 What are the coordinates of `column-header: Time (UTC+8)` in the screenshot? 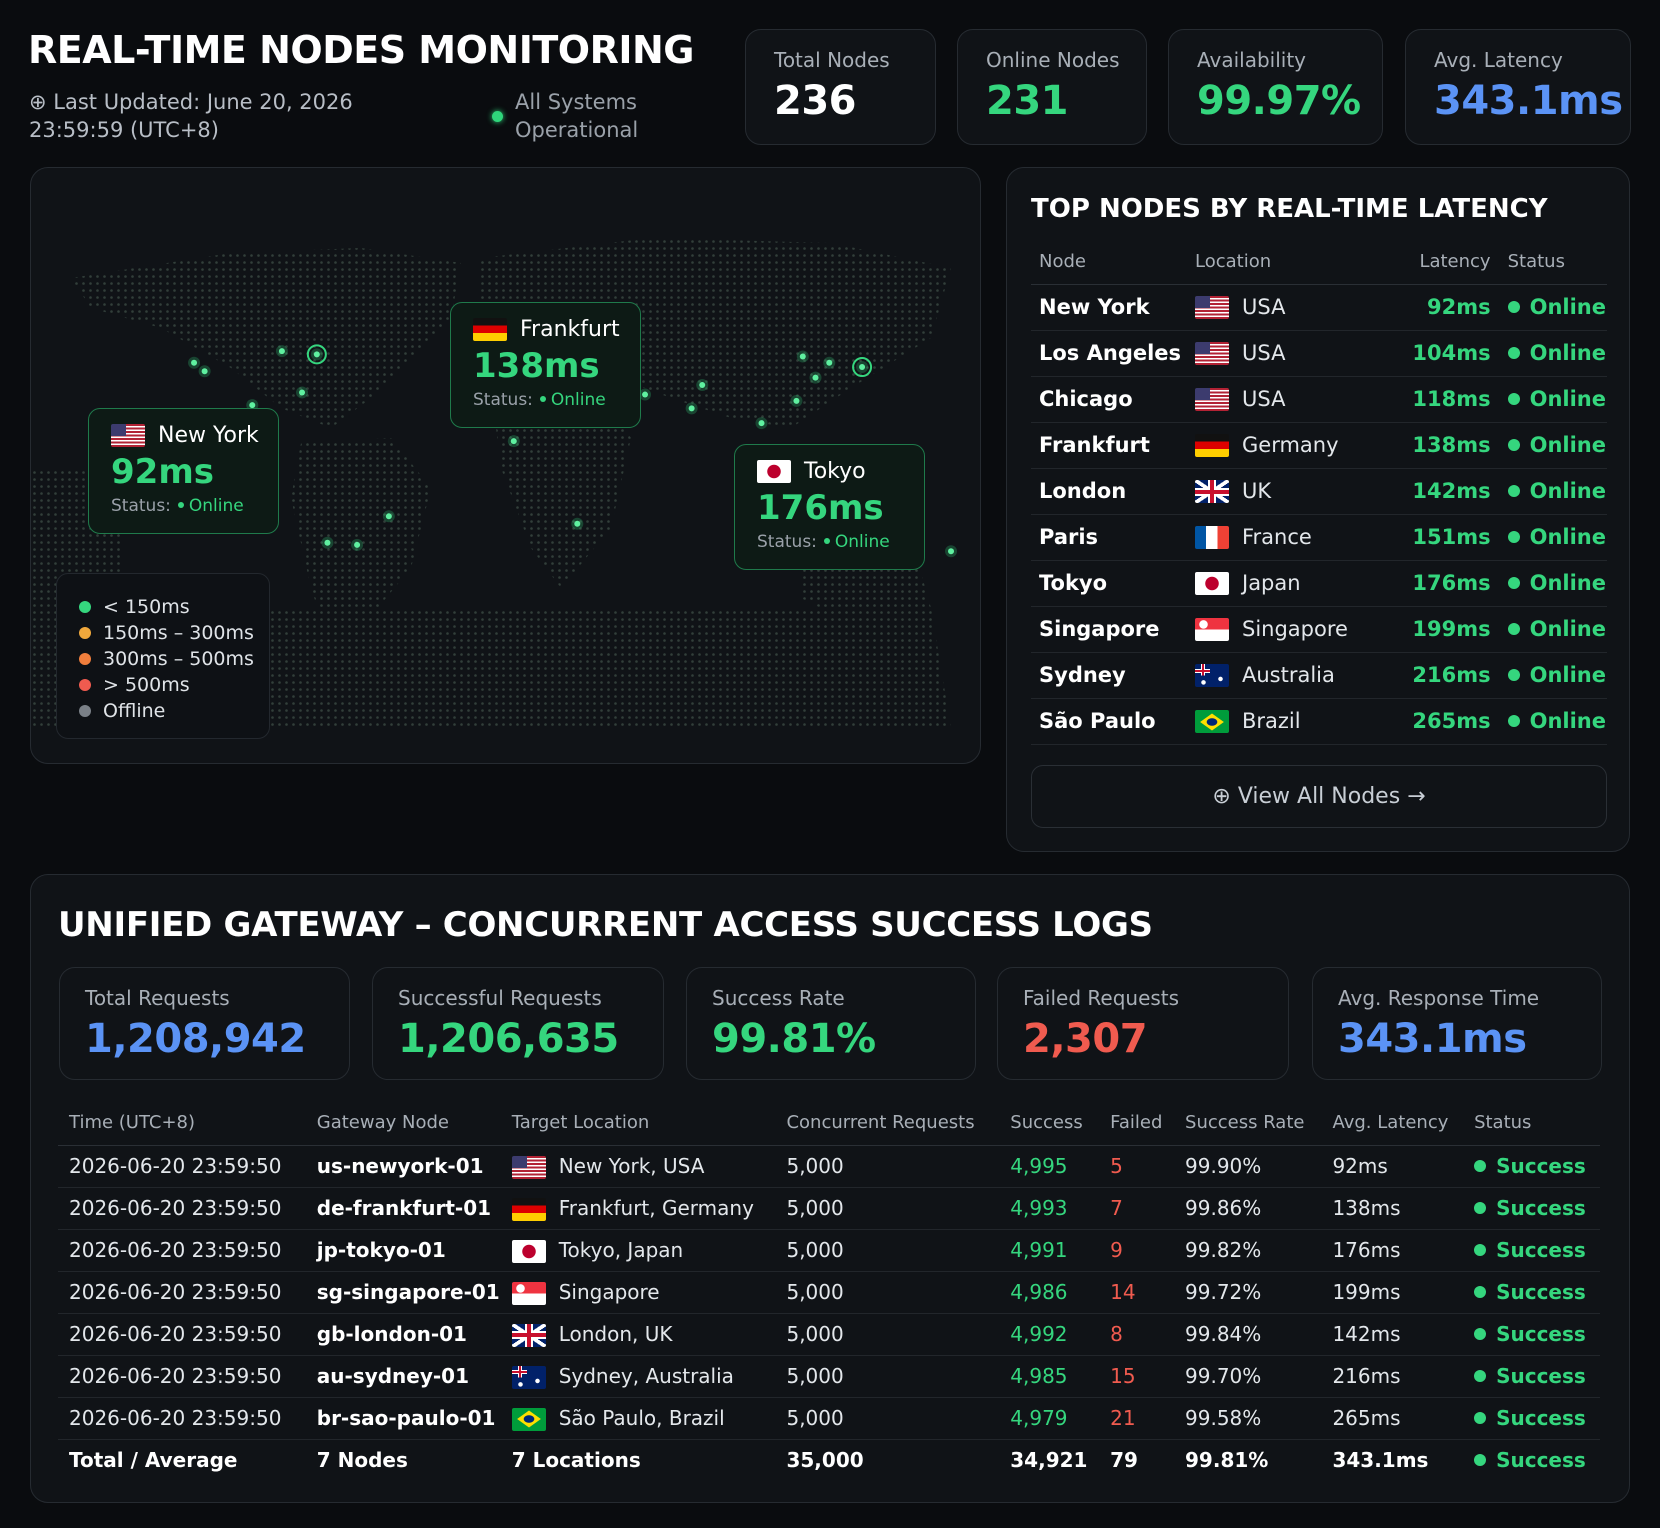 It's located at (182, 1123).